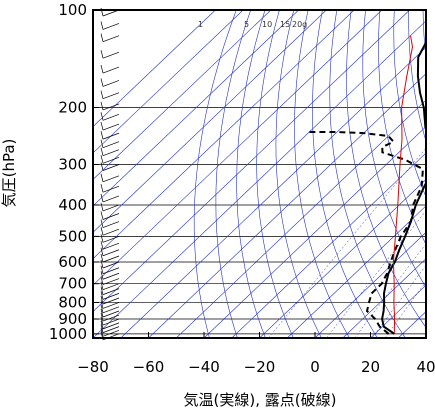  I want to click on x-tick-label: −40, so click(204, 367).